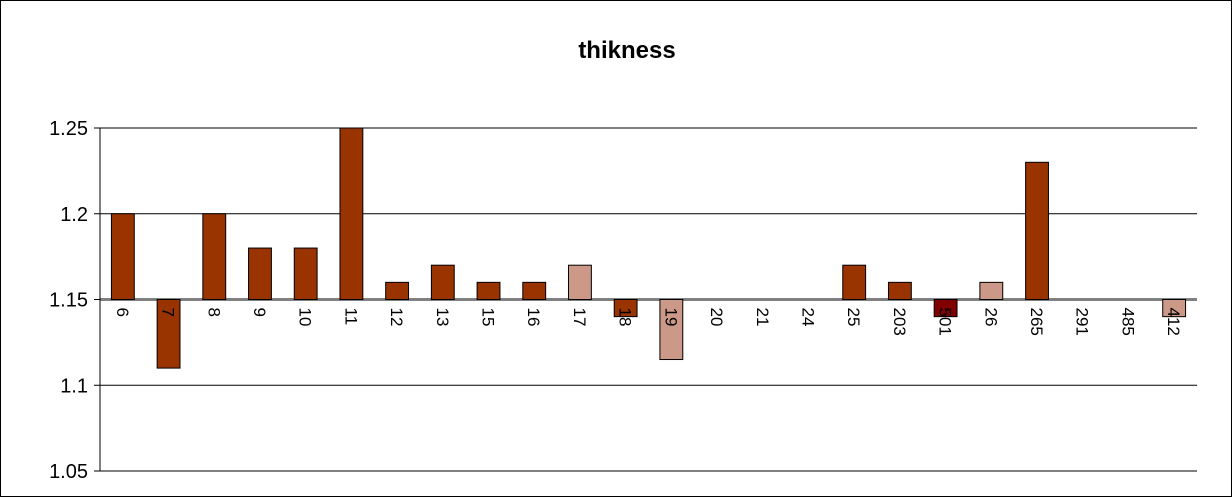 Image resolution: width=1232 pixels, height=498 pixels. I want to click on x-tick-label: 7, so click(168, 312).